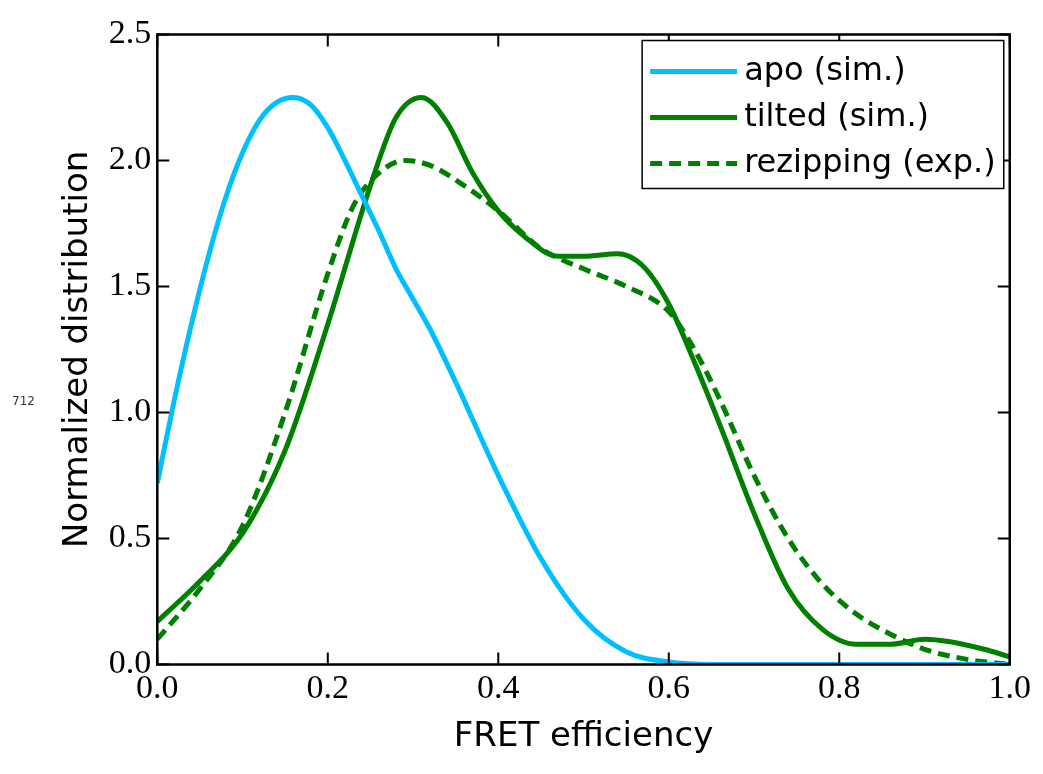 The image size is (1043, 774). Describe the element at coordinates (130, 410) in the screenshot. I see `y-tick-label: 1.0` at that location.